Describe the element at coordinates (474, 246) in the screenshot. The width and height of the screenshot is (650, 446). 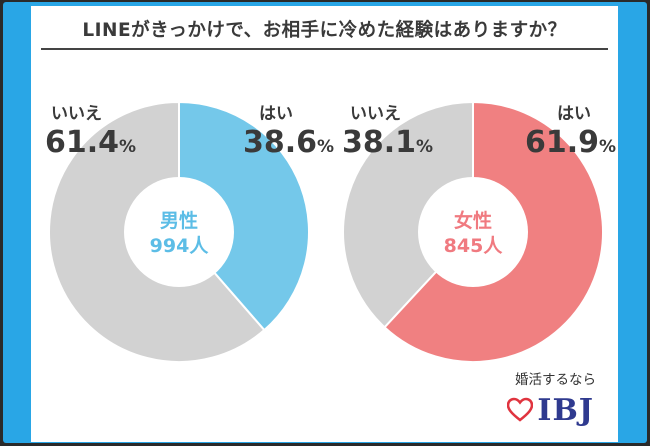
I see `female-center-count: 845人` at that location.